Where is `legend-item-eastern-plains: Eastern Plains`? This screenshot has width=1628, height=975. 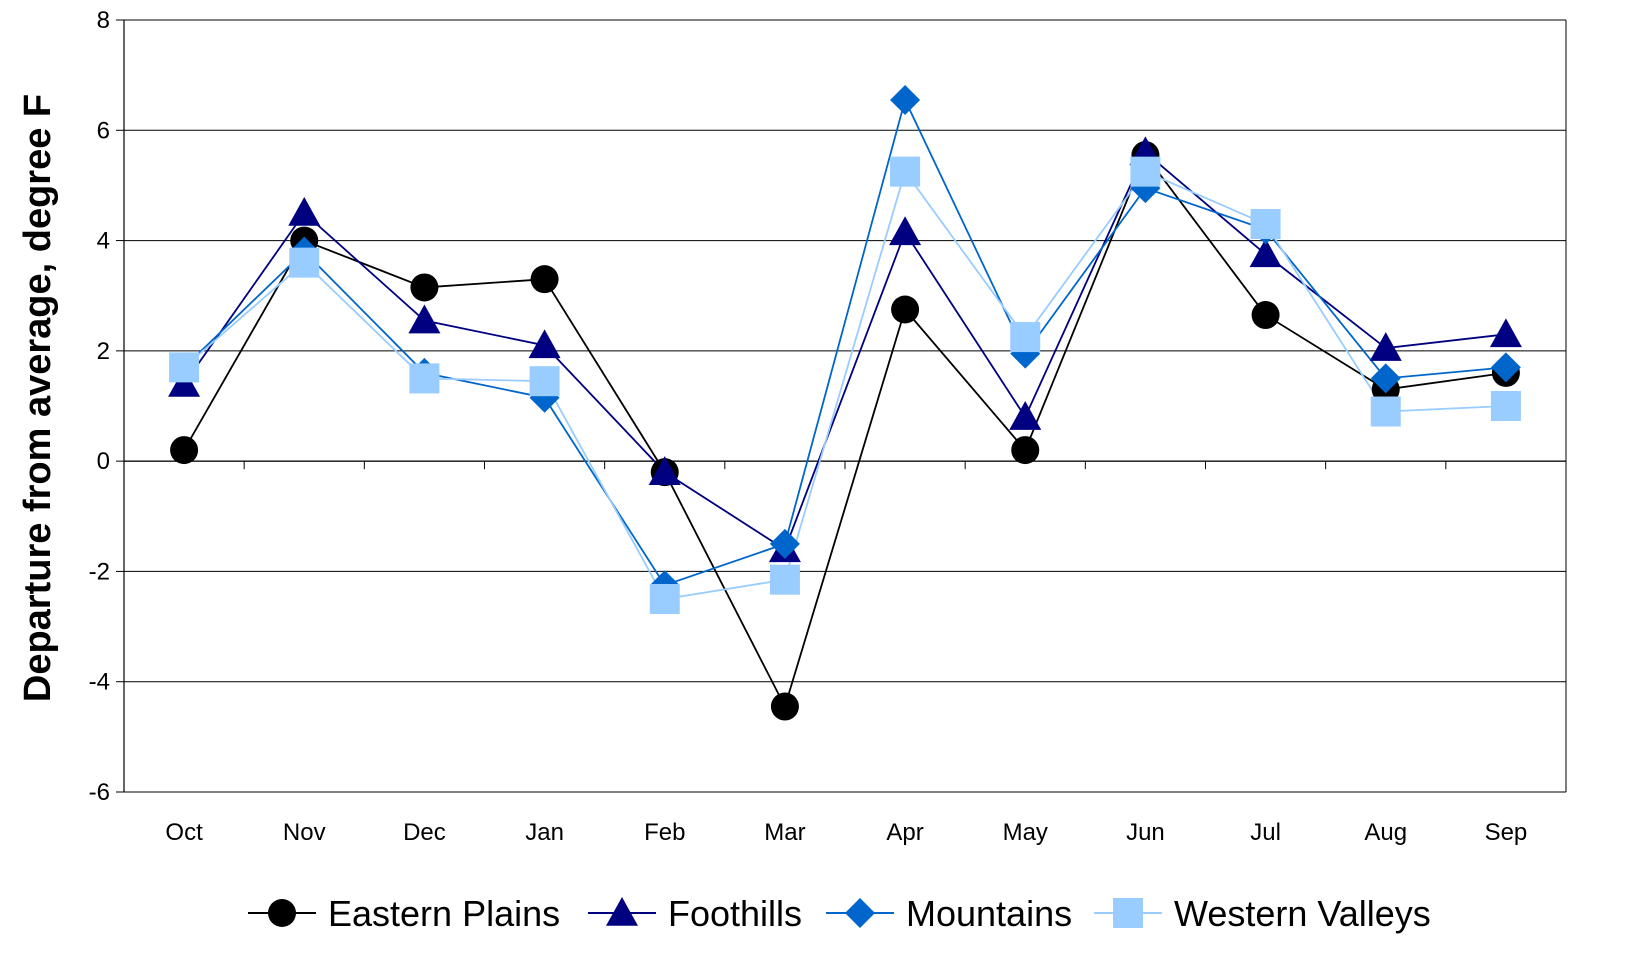 legend-item-eastern-plains: Eastern Plains is located at coordinates (404, 913).